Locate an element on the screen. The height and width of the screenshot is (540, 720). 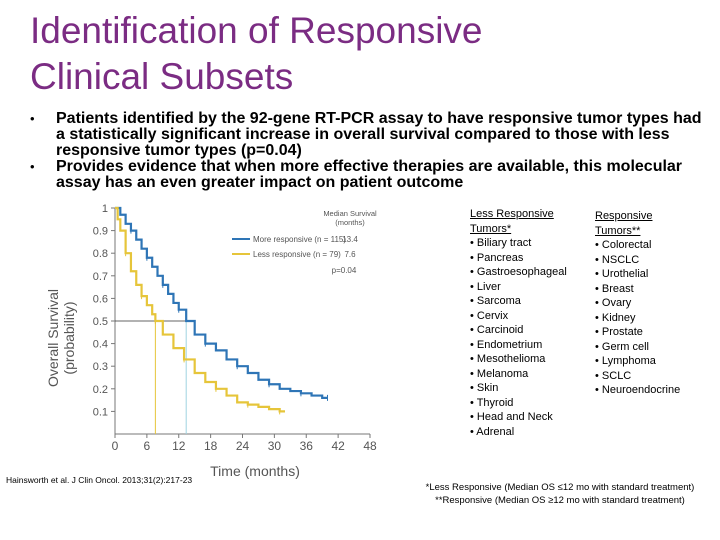
list-item: • Breast is located at coordinates (614, 288).